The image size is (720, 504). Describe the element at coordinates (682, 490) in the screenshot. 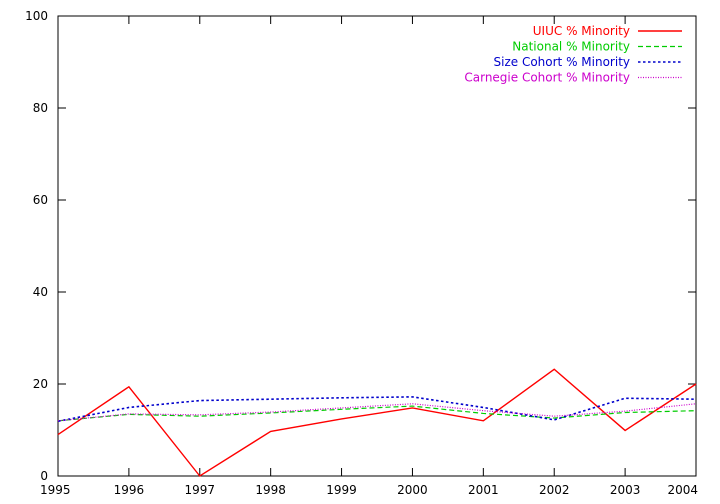

I see `x-tick-label: 2004` at that location.